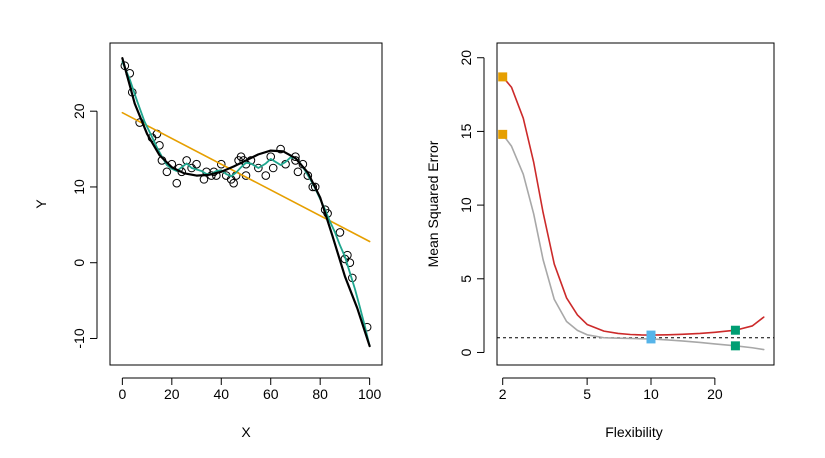 Image resolution: width=825 pixels, height=458 pixels. What do you see at coordinates (79, 111) in the screenshot?
I see `left-y-tick-label: 20` at bounding box center [79, 111].